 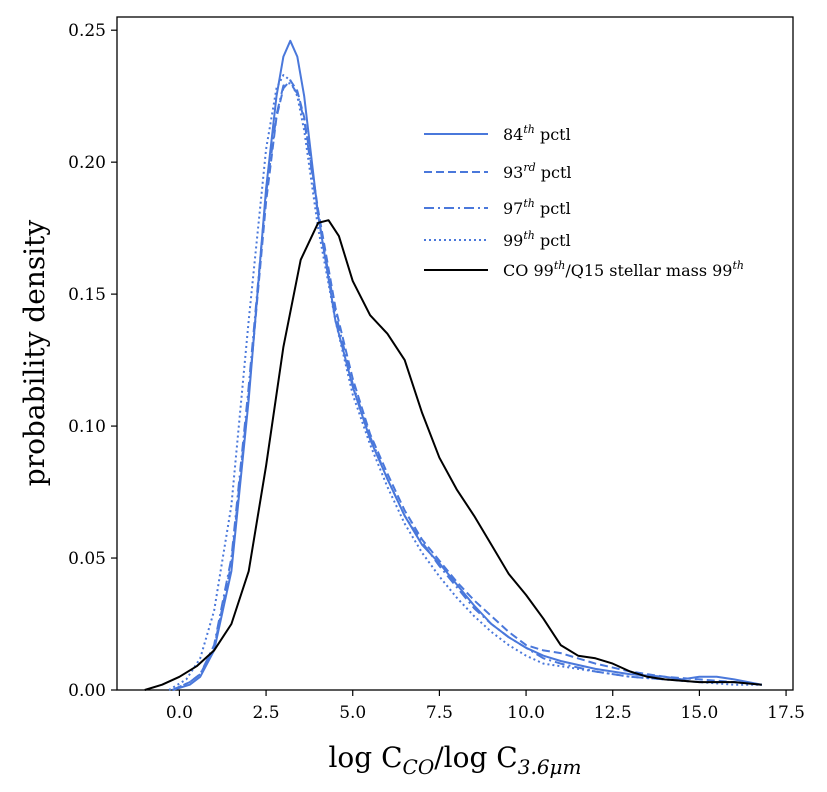 I want to click on x-axis-label-sub1: CO, so click(x=419, y=767).